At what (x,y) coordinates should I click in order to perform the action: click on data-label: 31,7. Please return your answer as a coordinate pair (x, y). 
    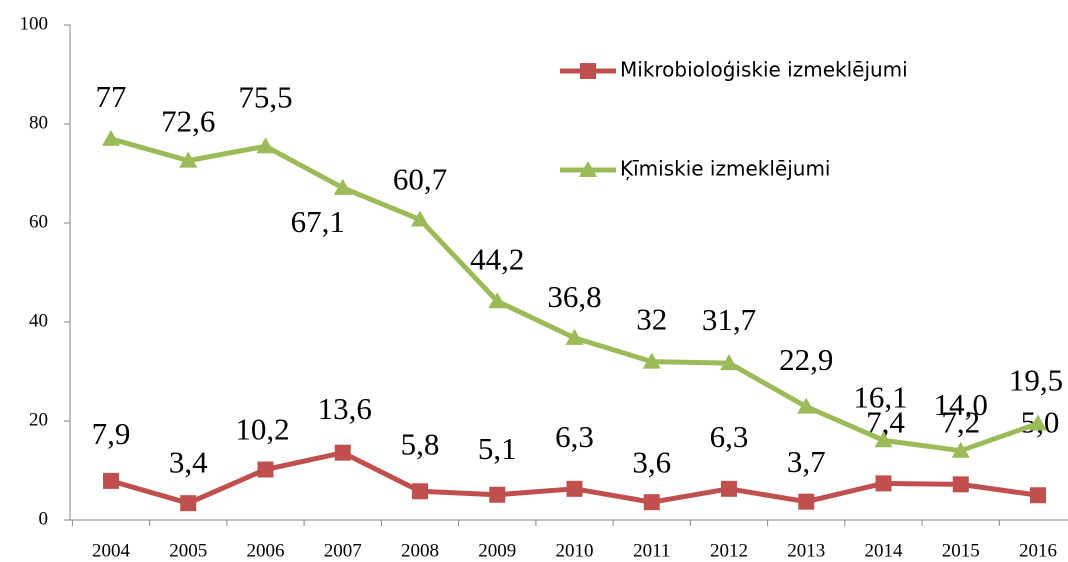
    Looking at the image, I should click on (729, 319).